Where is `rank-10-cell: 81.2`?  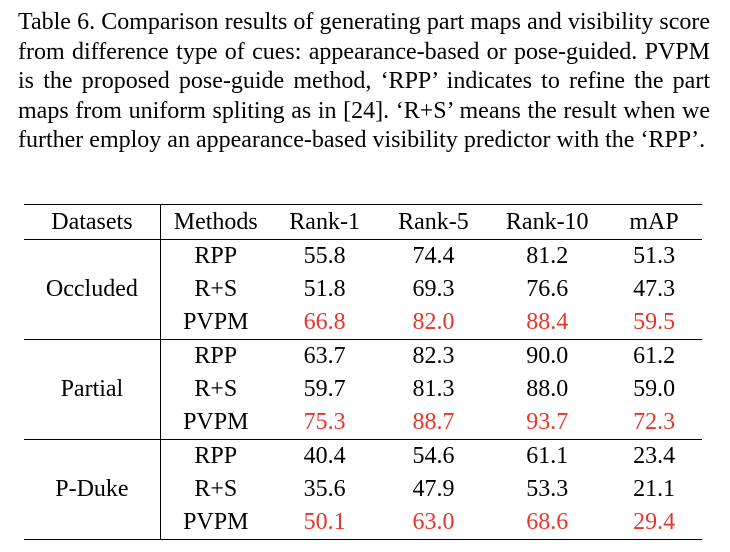
rank-10-cell: 81.2 is located at coordinates (547, 256).